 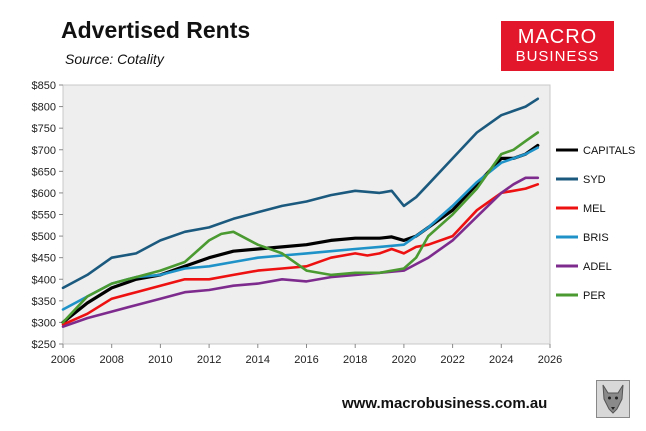 What do you see at coordinates (160, 360) in the screenshot?
I see `x-tick-label: 2010` at bounding box center [160, 360].